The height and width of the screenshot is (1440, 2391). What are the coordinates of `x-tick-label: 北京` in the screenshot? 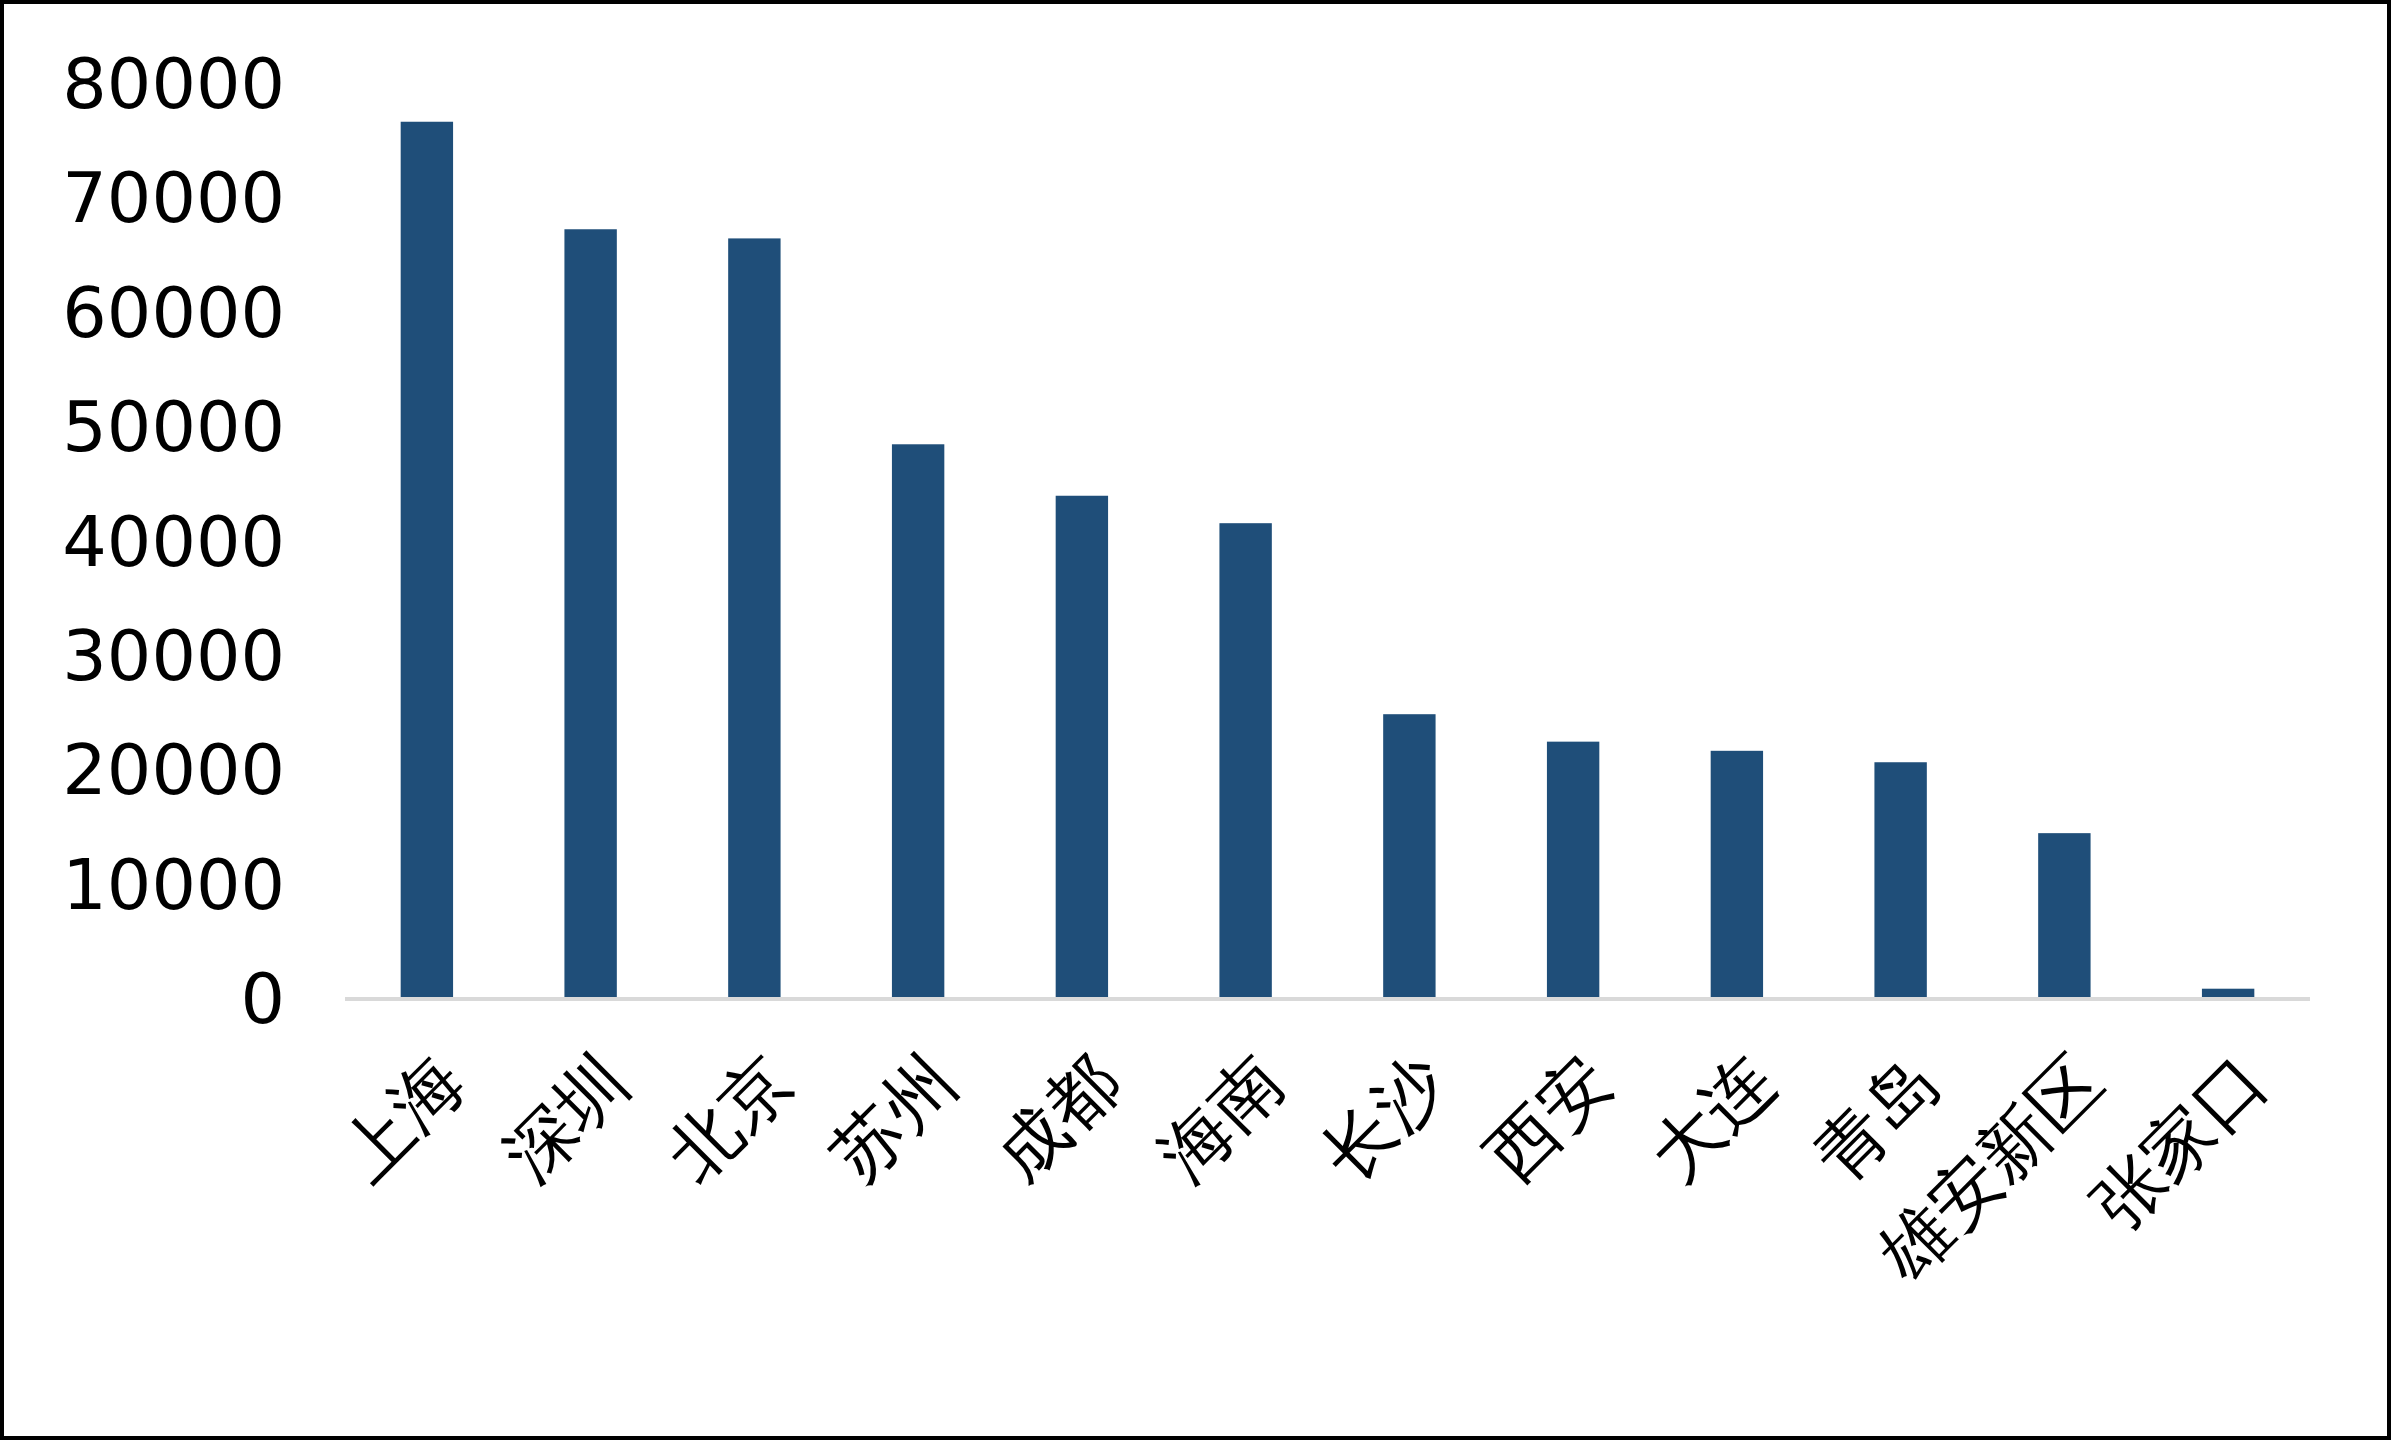 It's located at (730, 1118).